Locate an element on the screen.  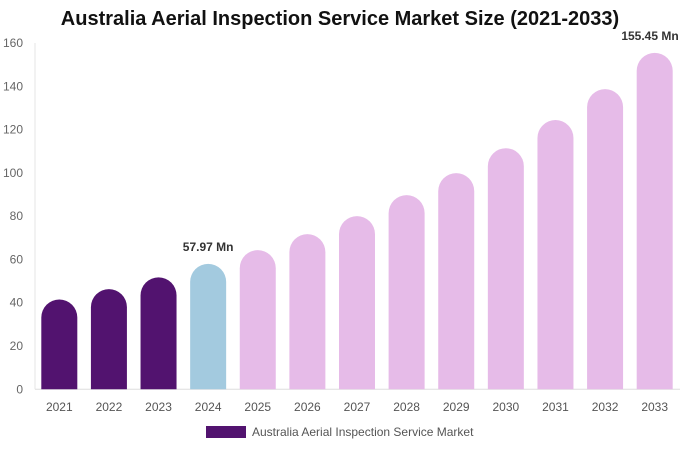
y-tick-label: 0 is located at coordinates (19, 389).